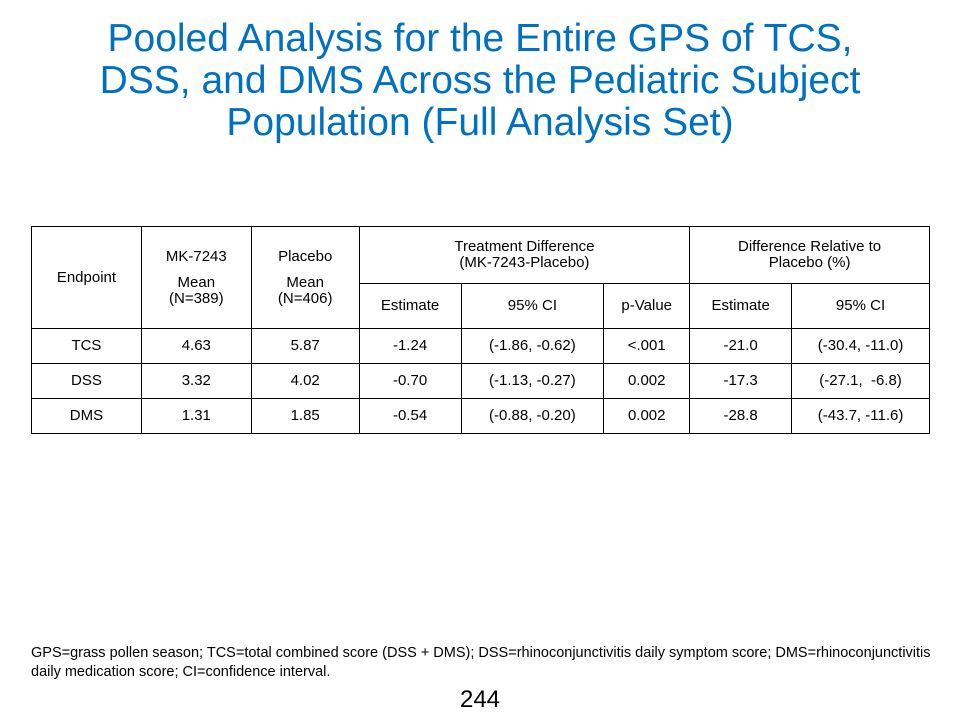  What do you see at coordinates (196, 290) in the screenshot?
I see `header-mk7243-mean: Mean (N=389)` at bounding box center [196, 290].